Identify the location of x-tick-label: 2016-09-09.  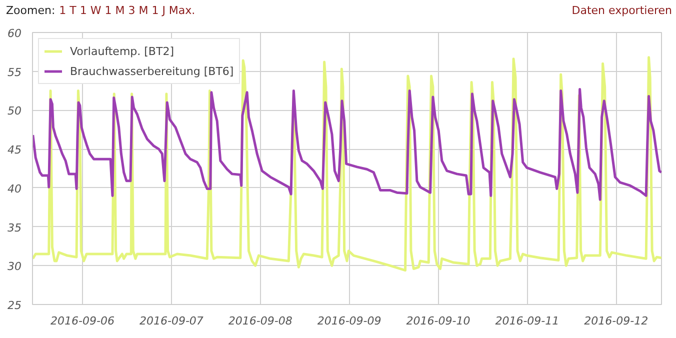
(349, 321).